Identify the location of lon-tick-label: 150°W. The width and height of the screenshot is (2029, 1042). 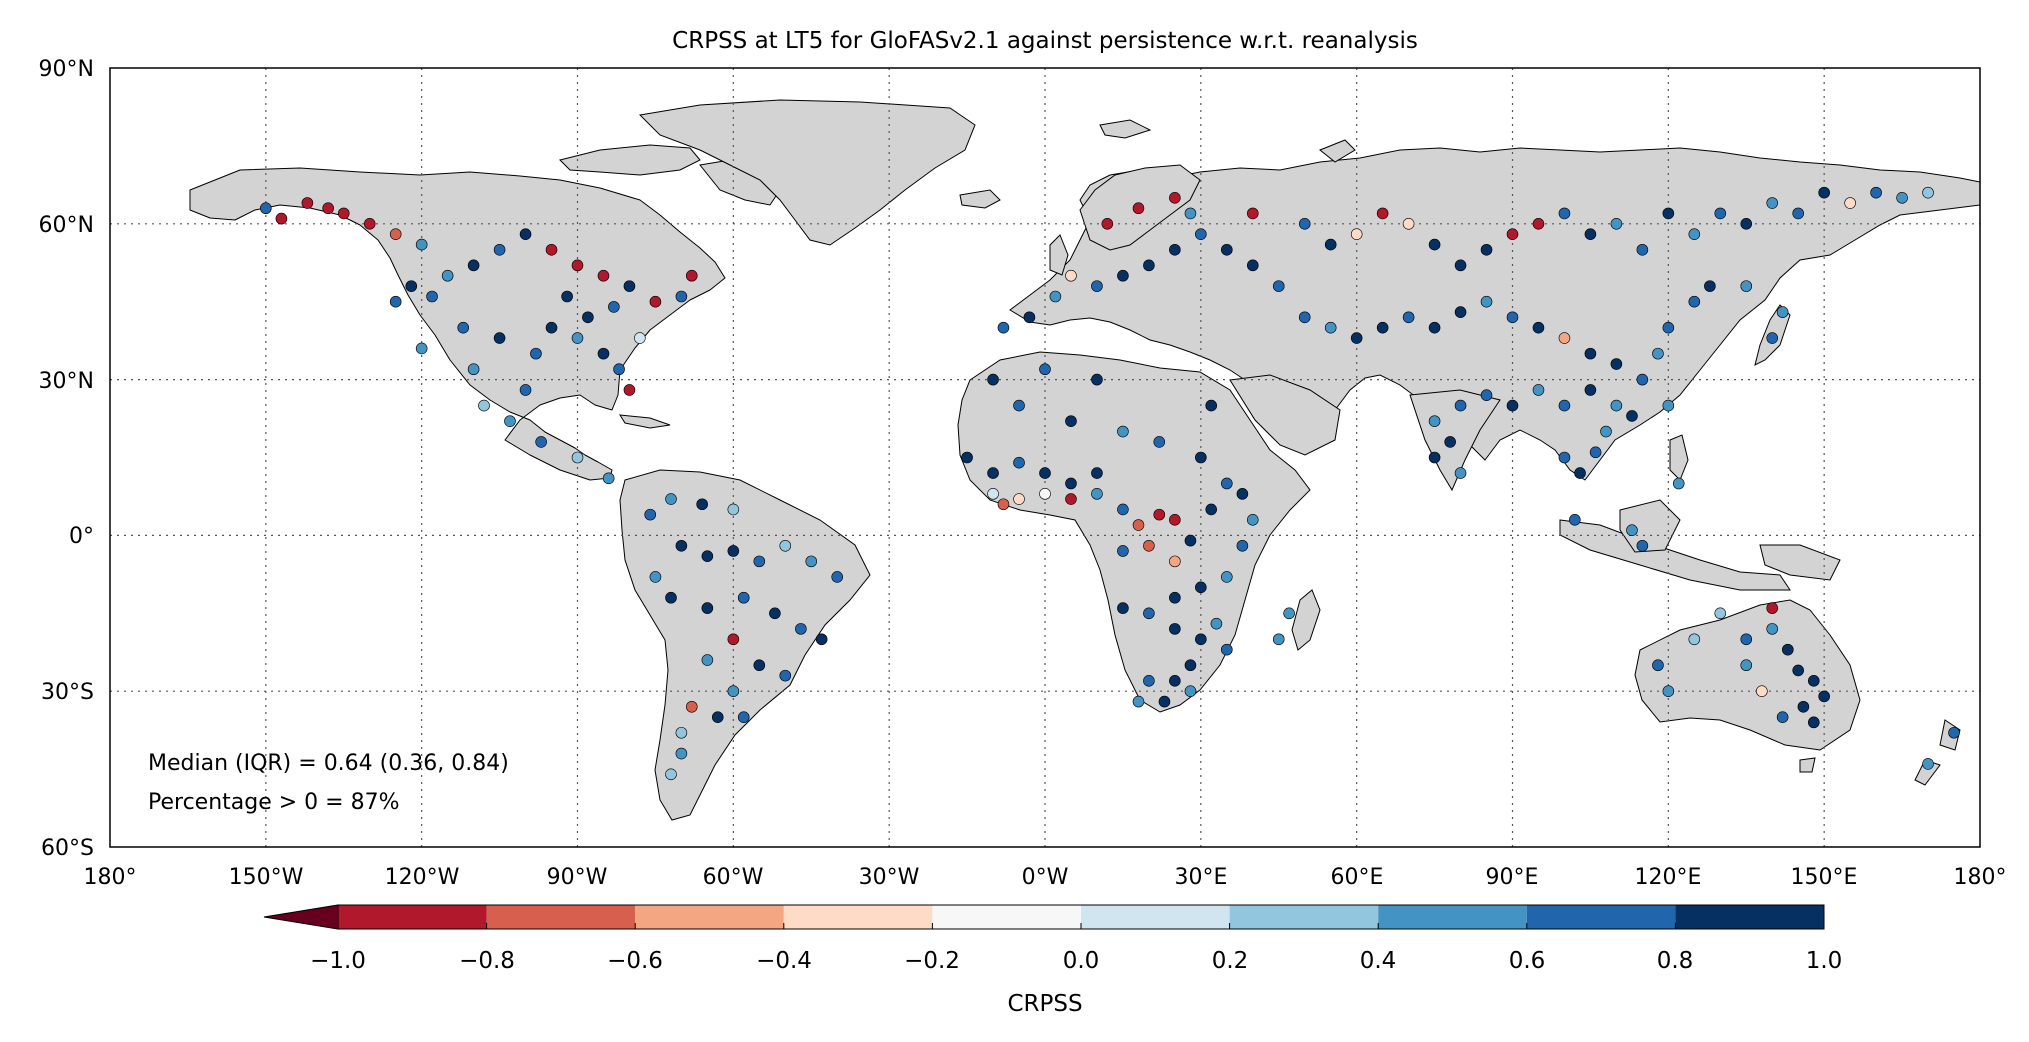
(266, 877).